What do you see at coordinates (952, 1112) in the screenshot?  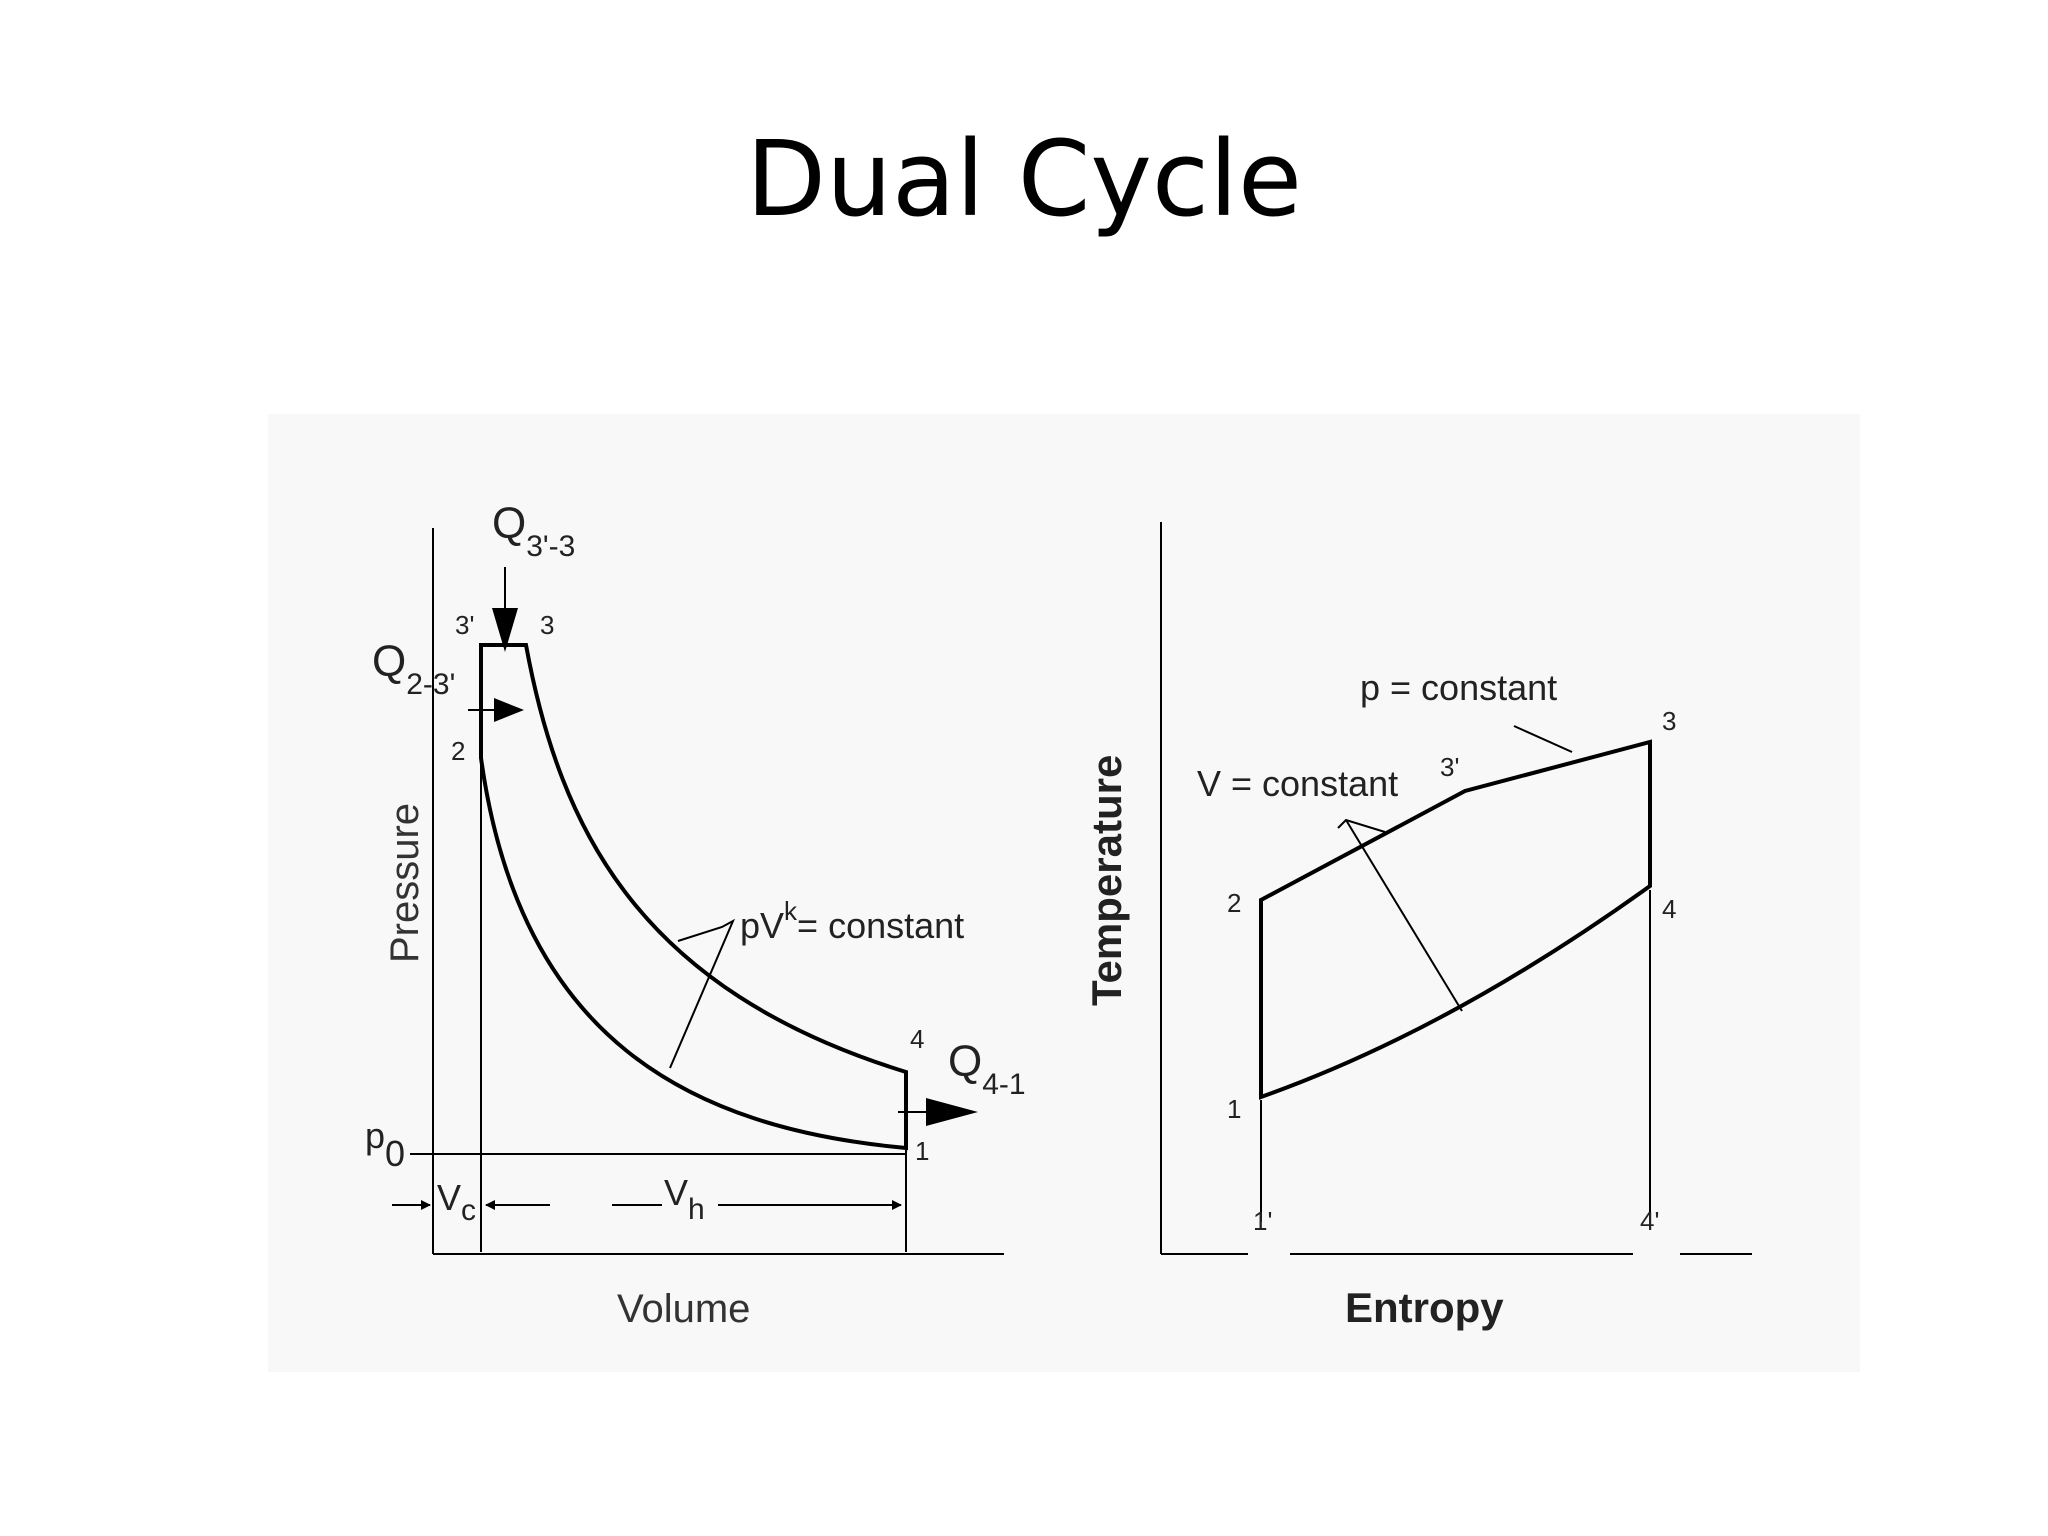 I see `q41-arrow-head` at bounding box center [952, 1112].